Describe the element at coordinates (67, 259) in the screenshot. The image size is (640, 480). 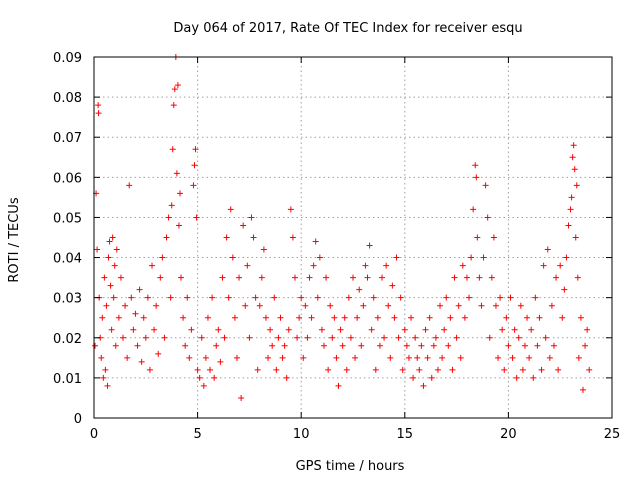
I see `y-tick-label: 0.04` at that location.